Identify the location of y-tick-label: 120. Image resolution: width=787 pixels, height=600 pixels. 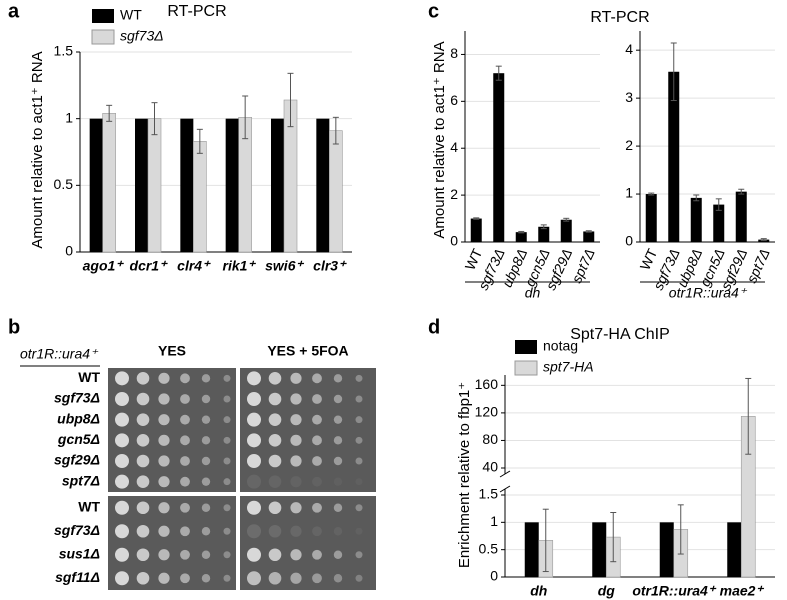
(487, 412).